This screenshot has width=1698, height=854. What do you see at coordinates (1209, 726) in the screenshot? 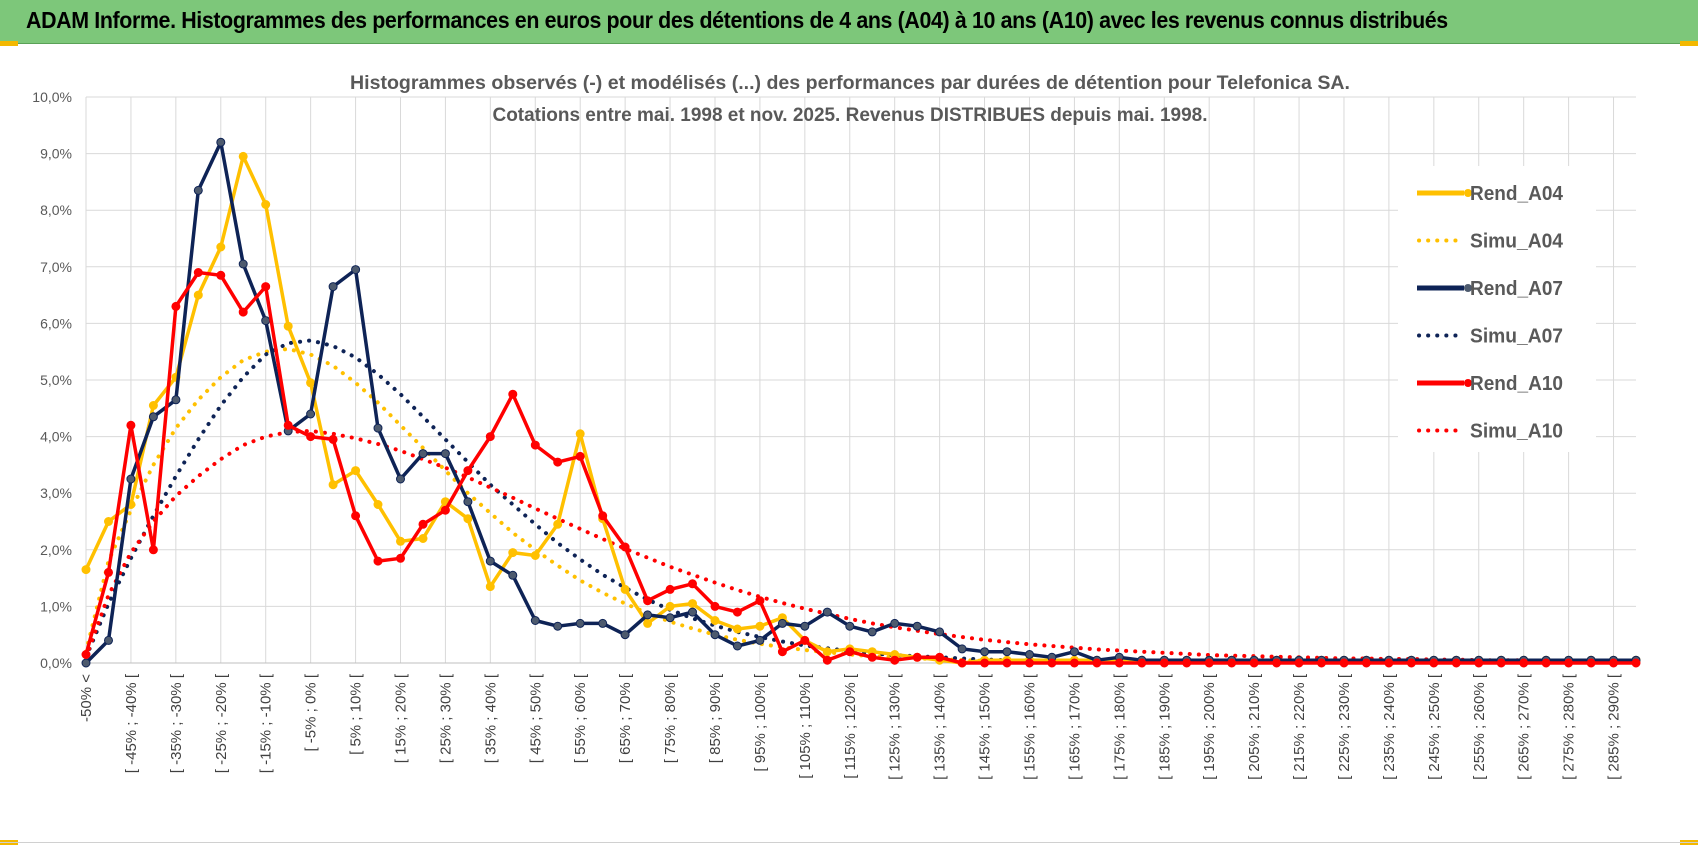
I see `x-tick-label: [ 195% ; 200% [` at bounding box center [1209, 726].